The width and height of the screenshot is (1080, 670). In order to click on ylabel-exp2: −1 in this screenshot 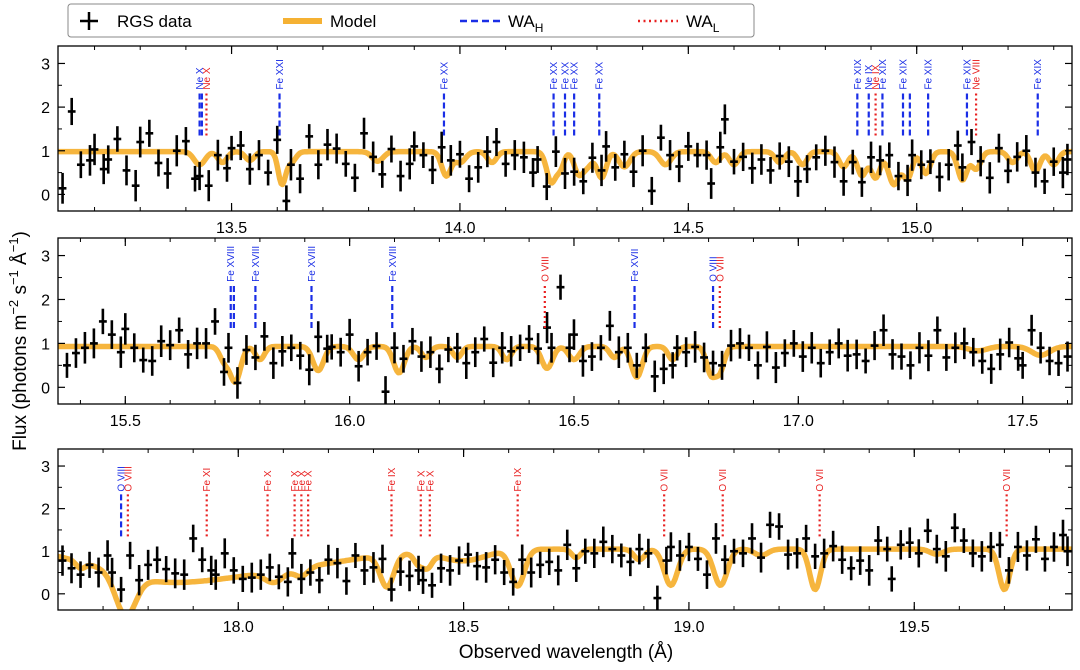, I will do `click(13, 277)`.